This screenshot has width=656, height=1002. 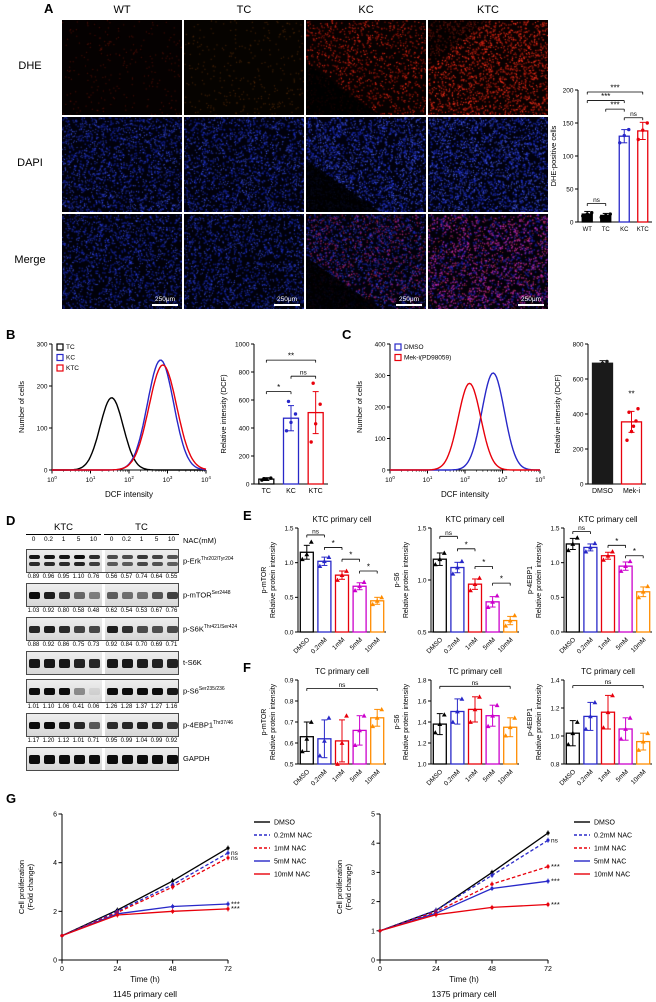 I want to click on x-tick-label: 0.2mM, so click(x=319, y=777).